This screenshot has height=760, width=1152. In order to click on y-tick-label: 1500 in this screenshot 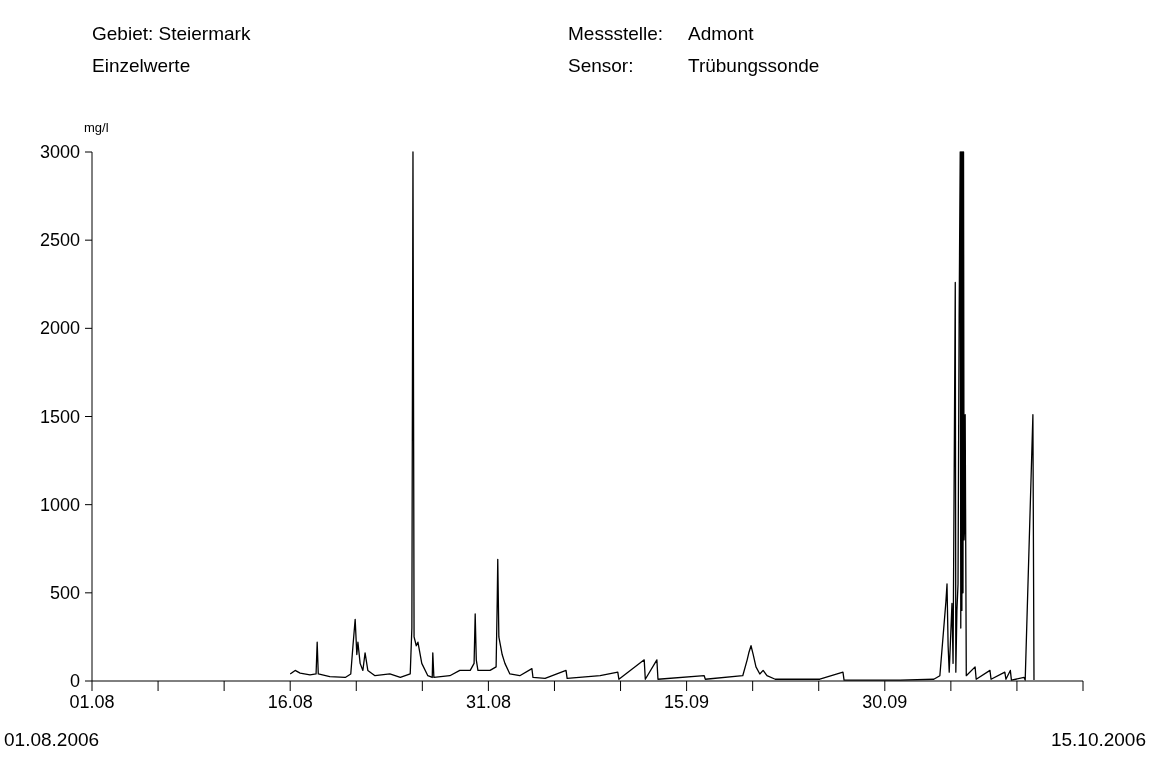, I will do `click(59, 416)`.